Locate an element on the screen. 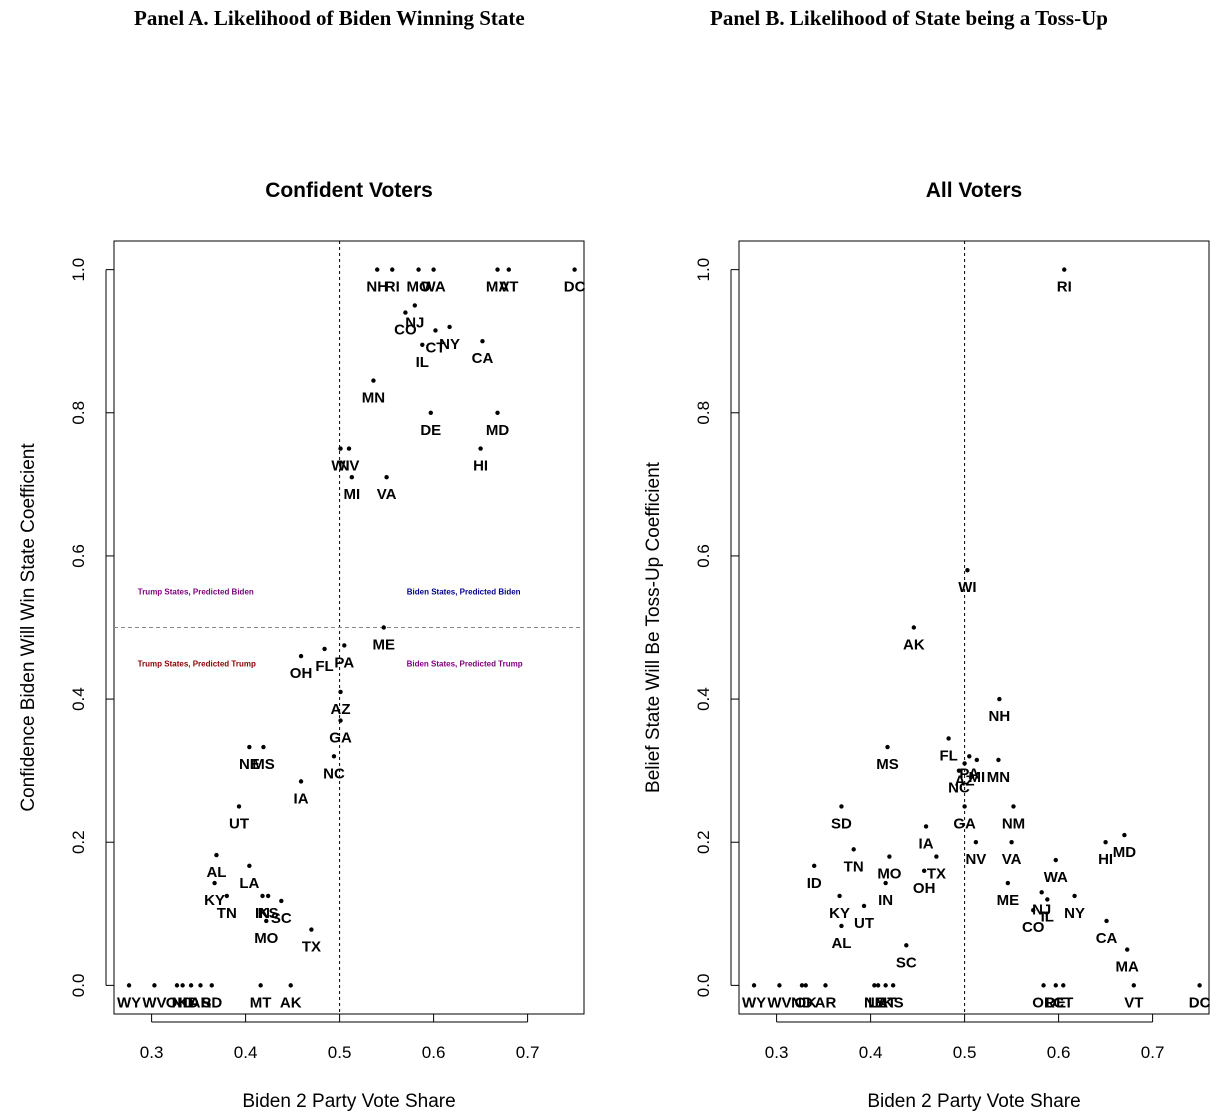 This screenshot has height=1114, width=1222. point-label: UT is located at coordinates (864, 923).